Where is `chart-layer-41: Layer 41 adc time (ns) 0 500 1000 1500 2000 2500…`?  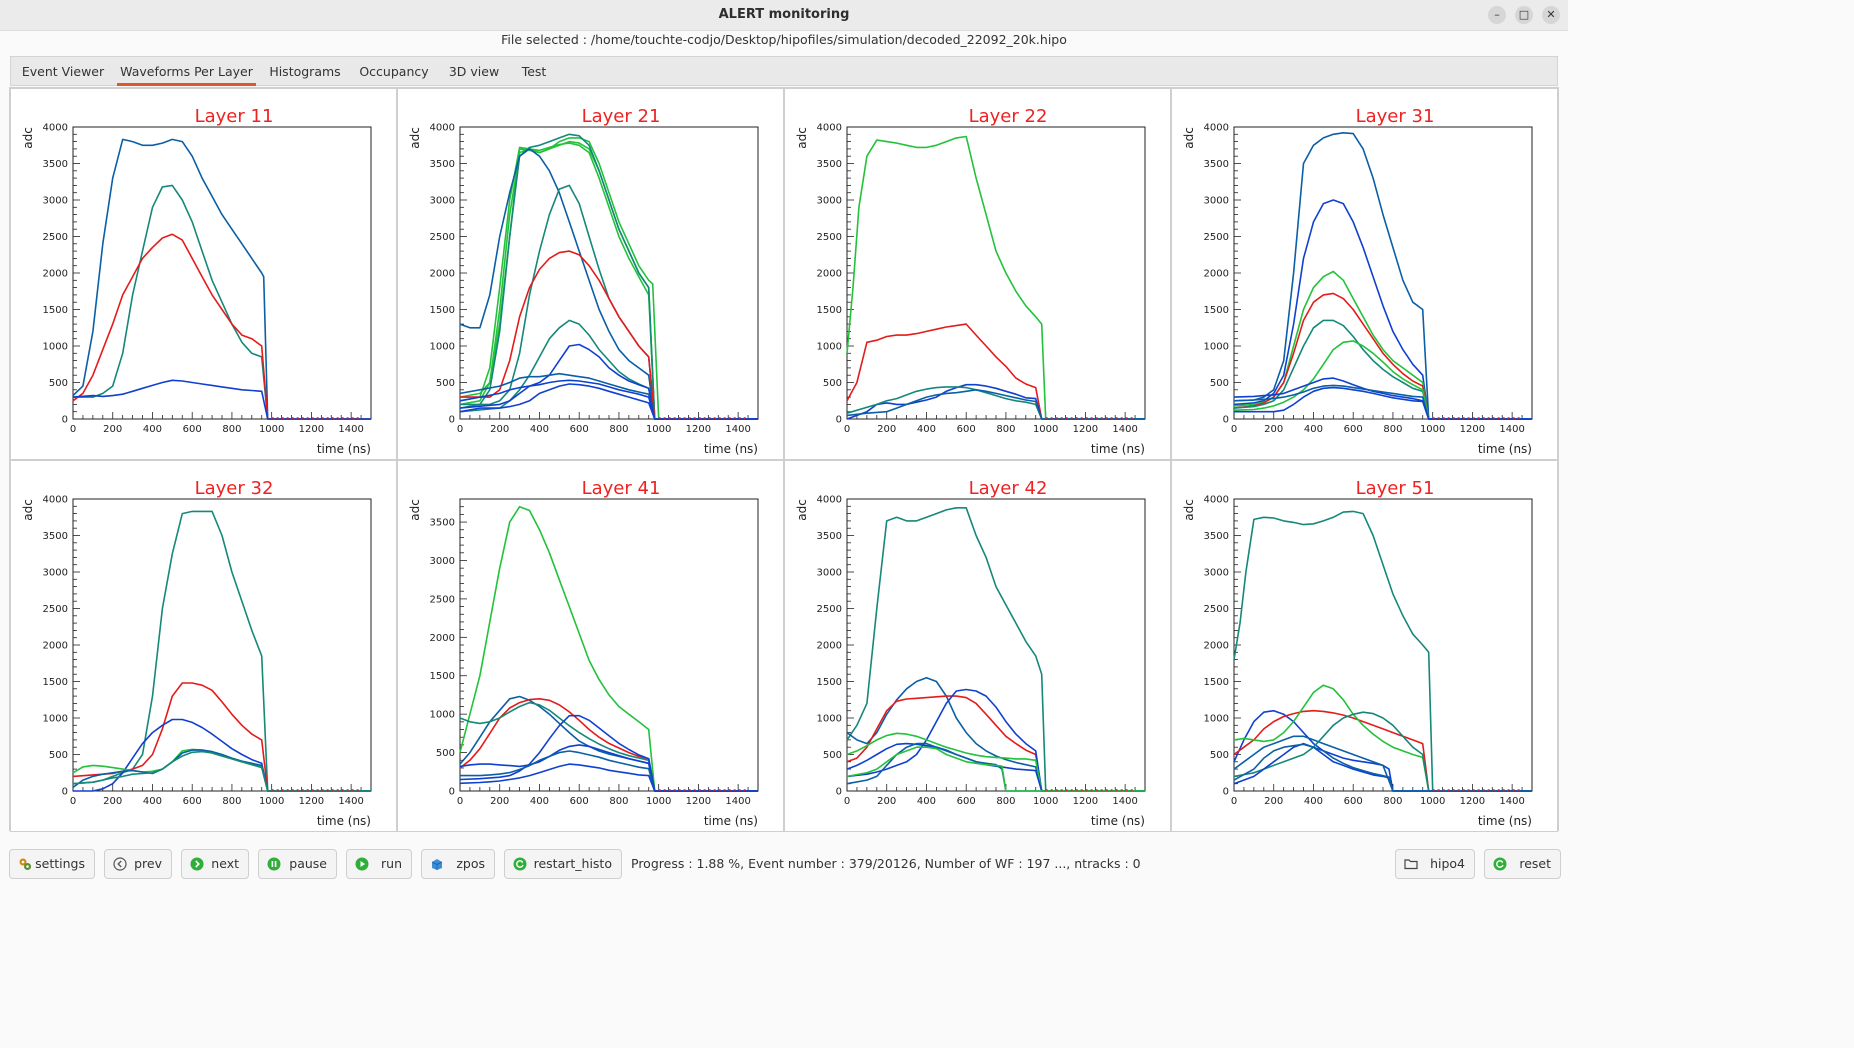 chart-layer-41: Layer 41 adc time (ns) 0 500 1000 1500 2000 2500… is located at coordinates (590, 646).